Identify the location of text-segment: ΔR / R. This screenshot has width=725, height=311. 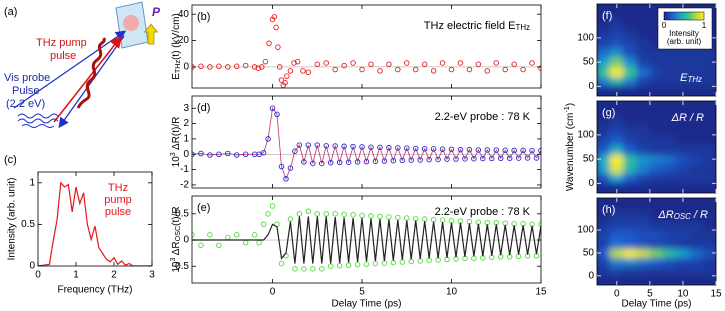
(687, 118).